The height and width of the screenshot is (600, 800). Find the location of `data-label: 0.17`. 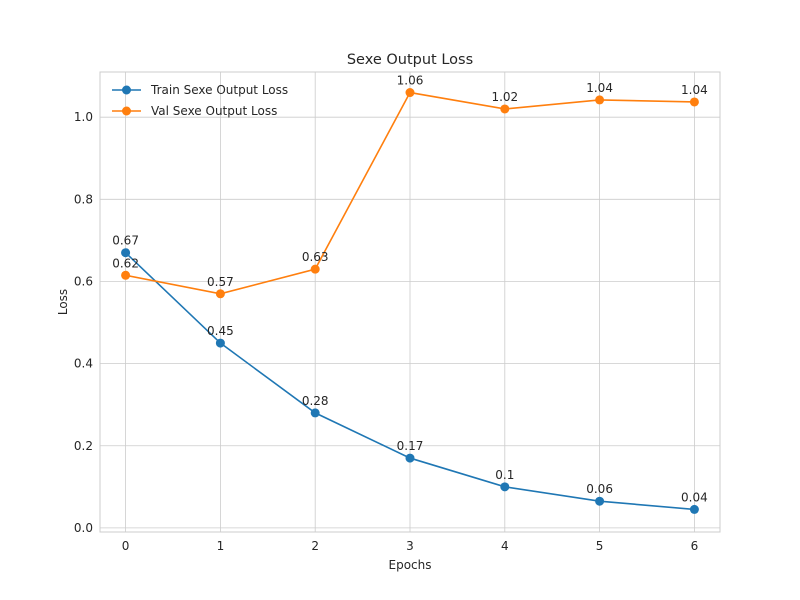

data-label: 0.17 is located at coordinates (410, 446).